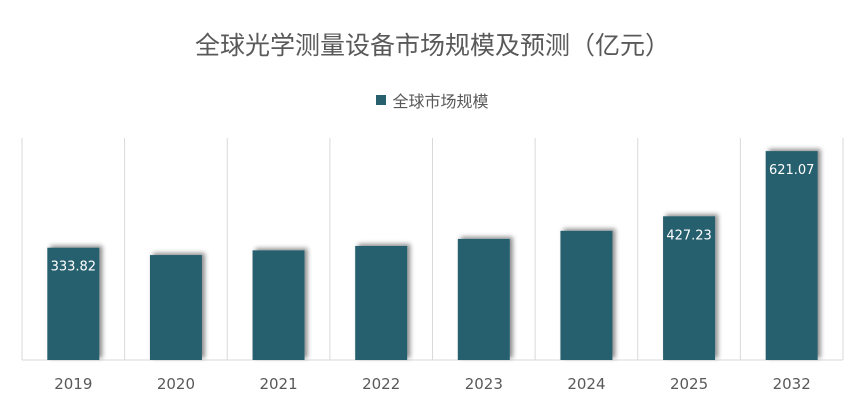  I want to click on legend-label: 全球市场规模, so click(440, 101).